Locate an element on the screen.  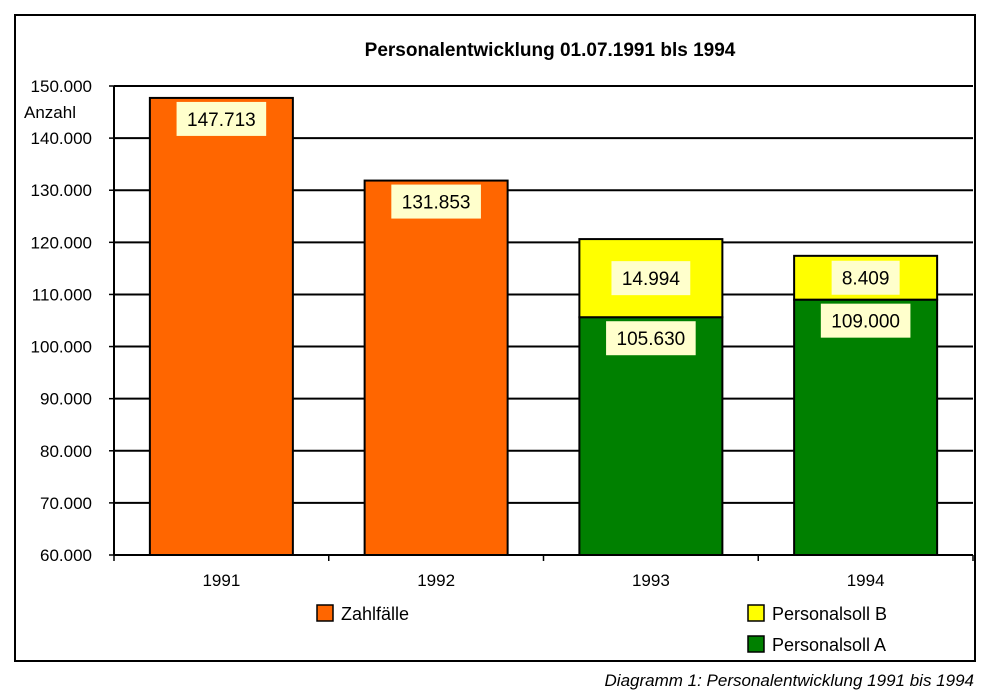
data-label: 105.630 is located at coordinates (651, 339).